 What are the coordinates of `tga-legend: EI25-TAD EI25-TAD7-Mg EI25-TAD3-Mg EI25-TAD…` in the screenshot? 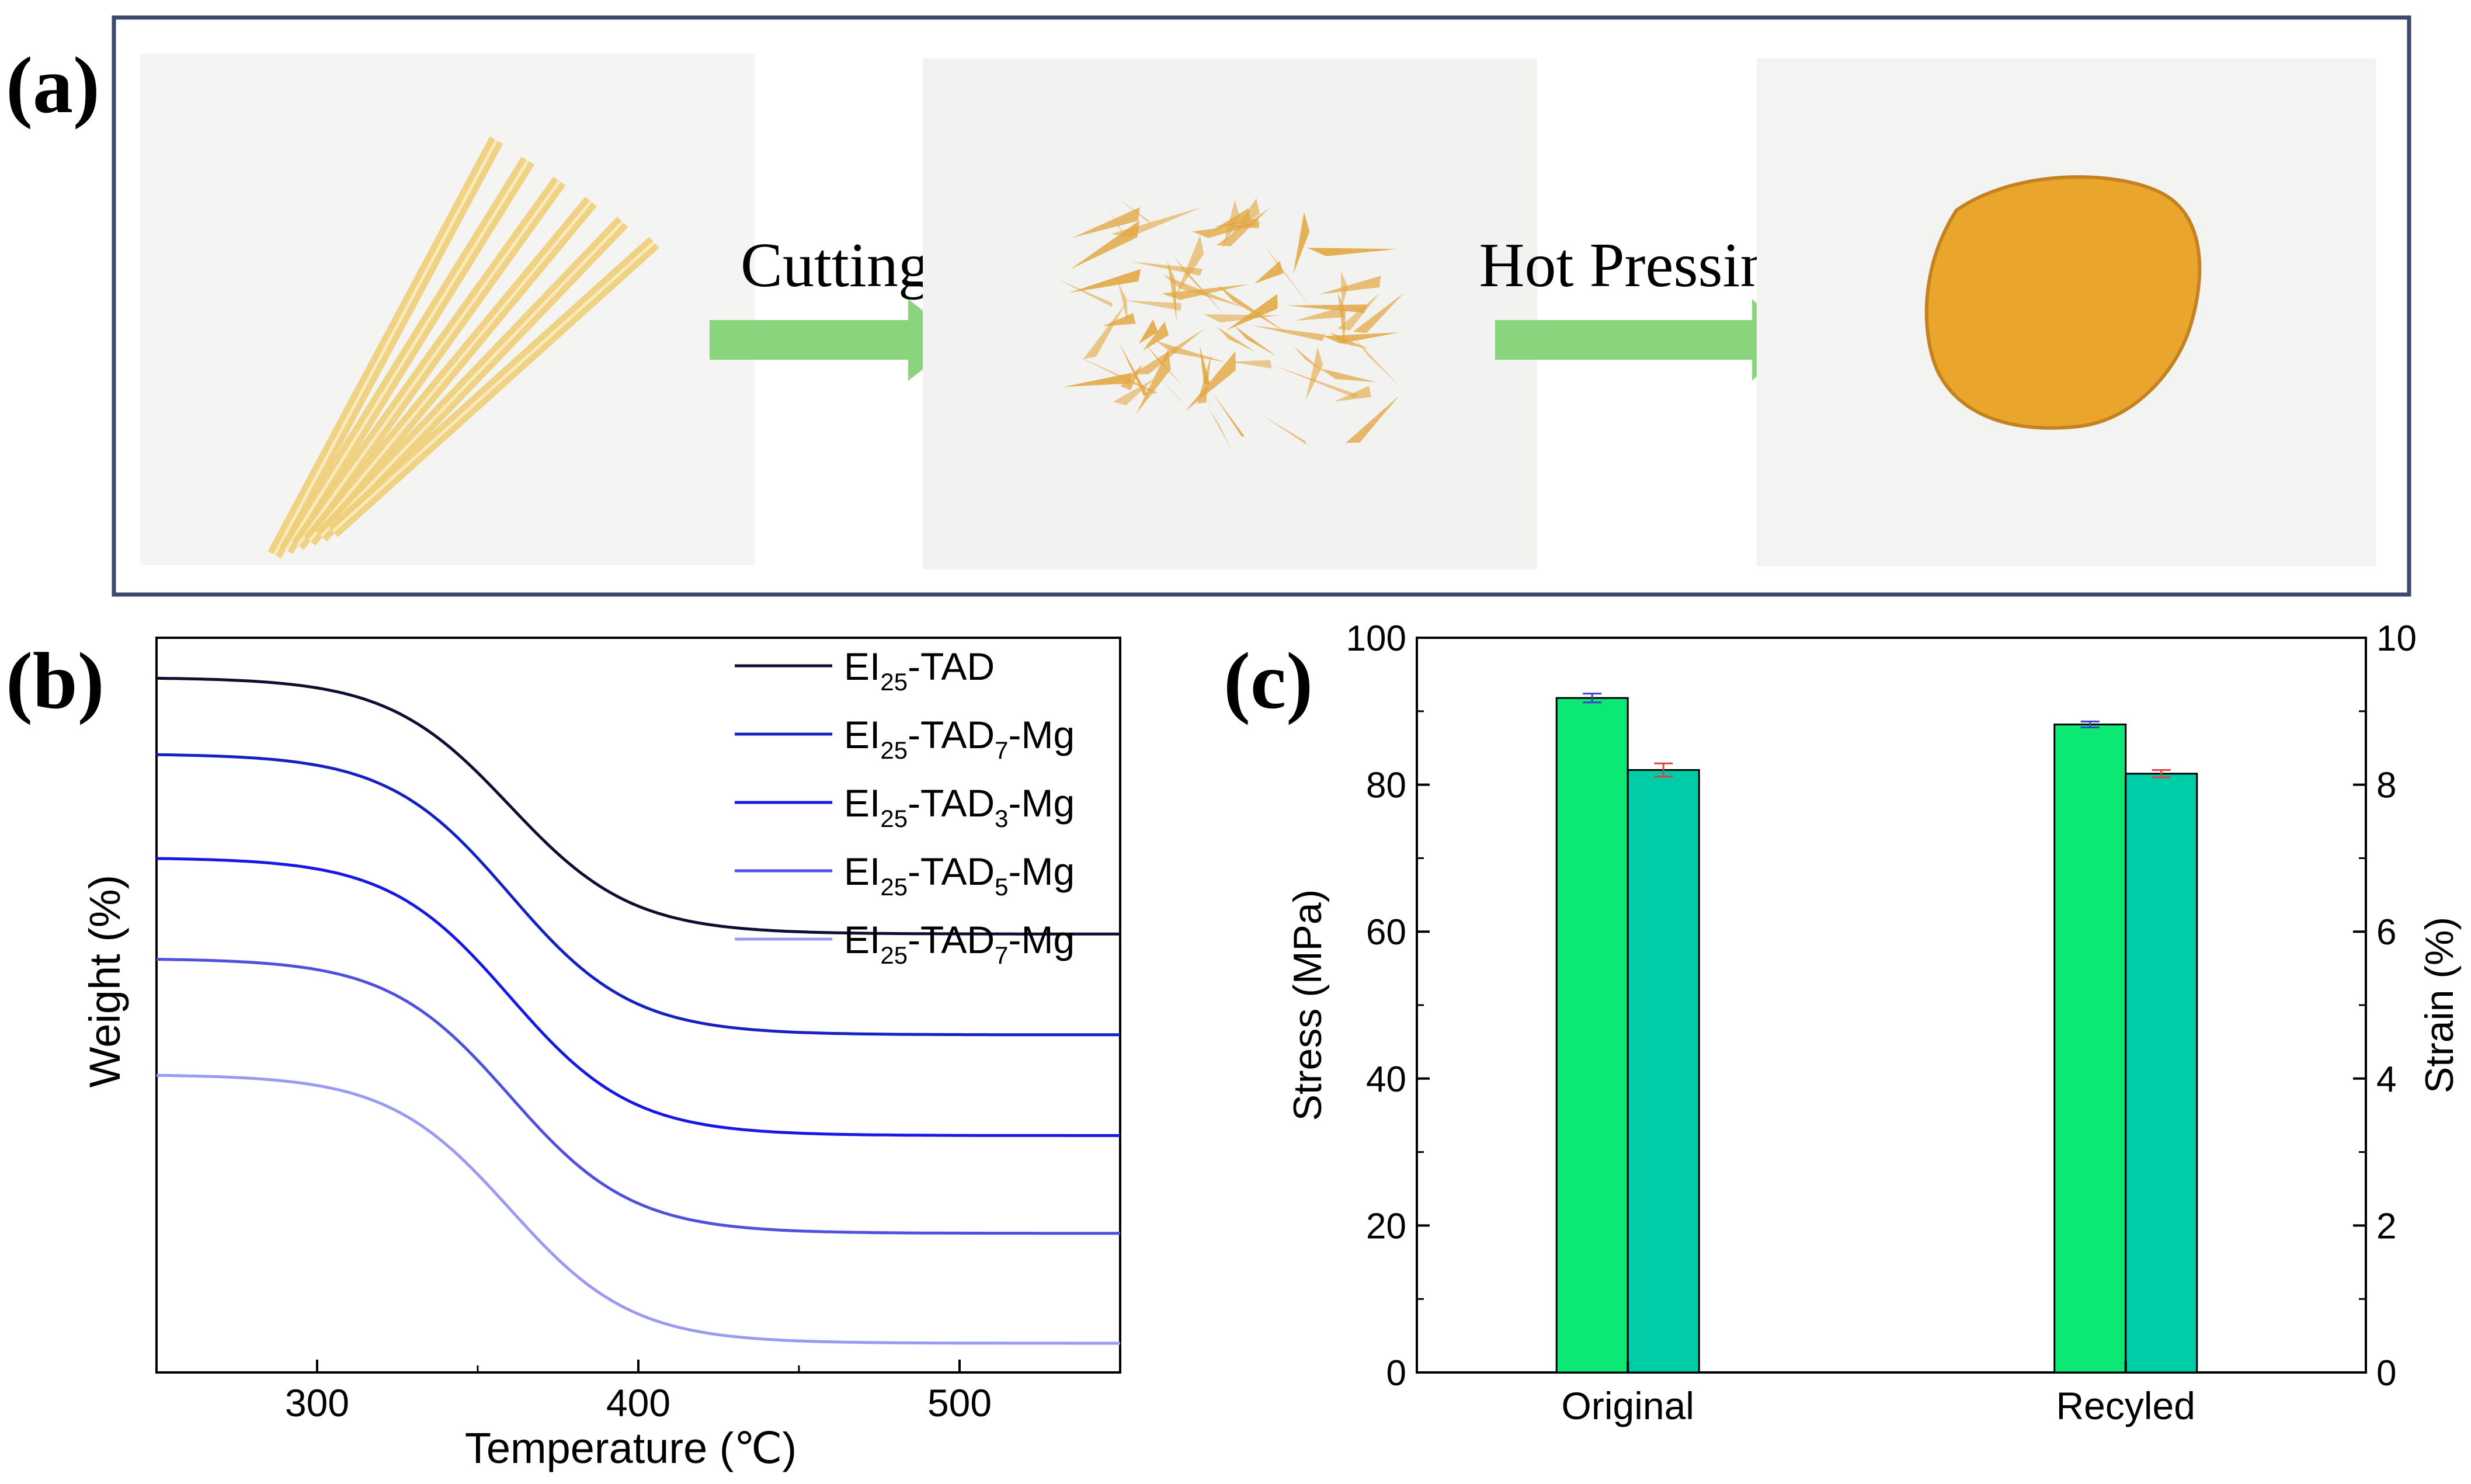 It's located at (905, 807).